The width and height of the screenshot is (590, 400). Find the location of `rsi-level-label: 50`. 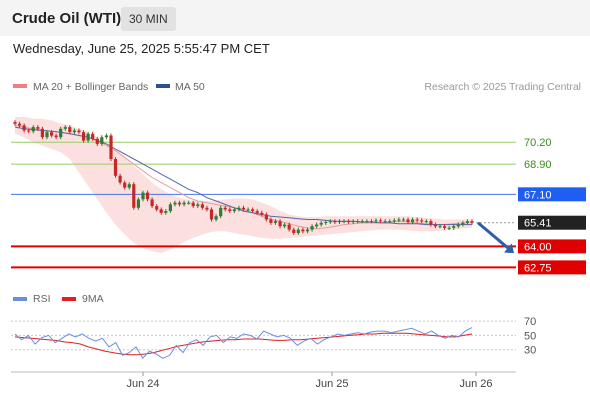

rsi-level-label: 50 is located at coordinates (530, 336).